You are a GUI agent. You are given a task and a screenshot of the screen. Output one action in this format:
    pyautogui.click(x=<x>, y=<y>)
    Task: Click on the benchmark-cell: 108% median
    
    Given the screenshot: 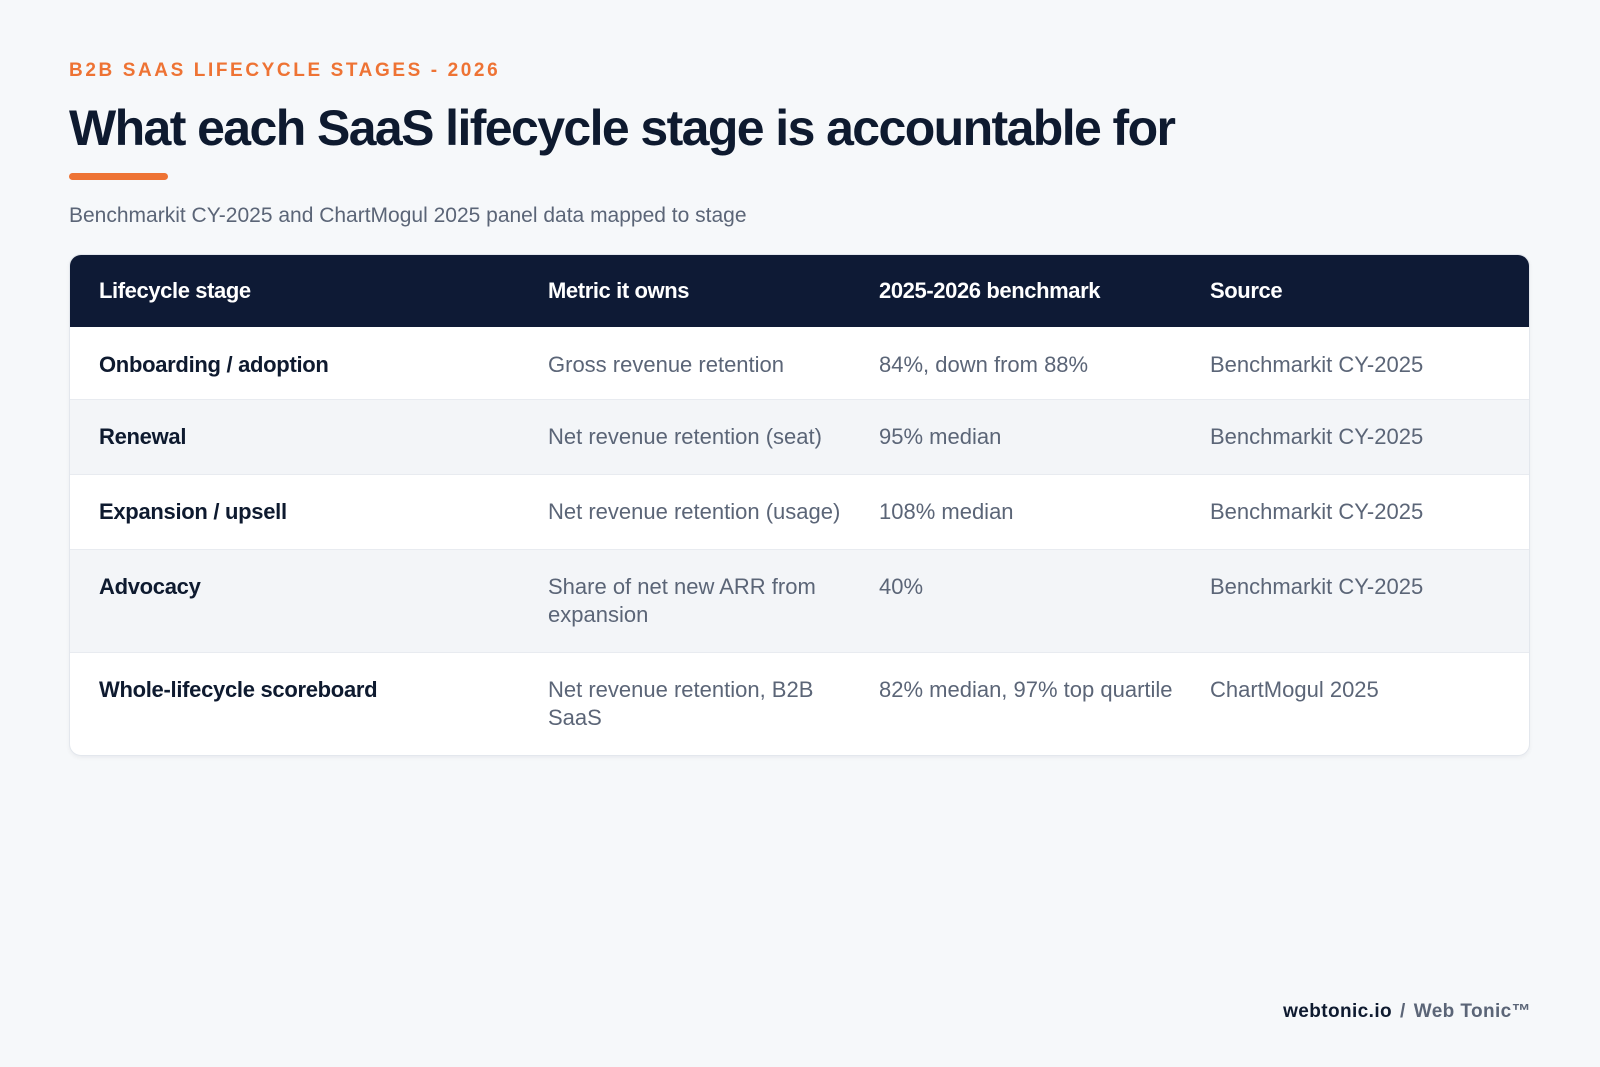 What is the action you would take?
    pyautogui.click(x=946, y=511)
    